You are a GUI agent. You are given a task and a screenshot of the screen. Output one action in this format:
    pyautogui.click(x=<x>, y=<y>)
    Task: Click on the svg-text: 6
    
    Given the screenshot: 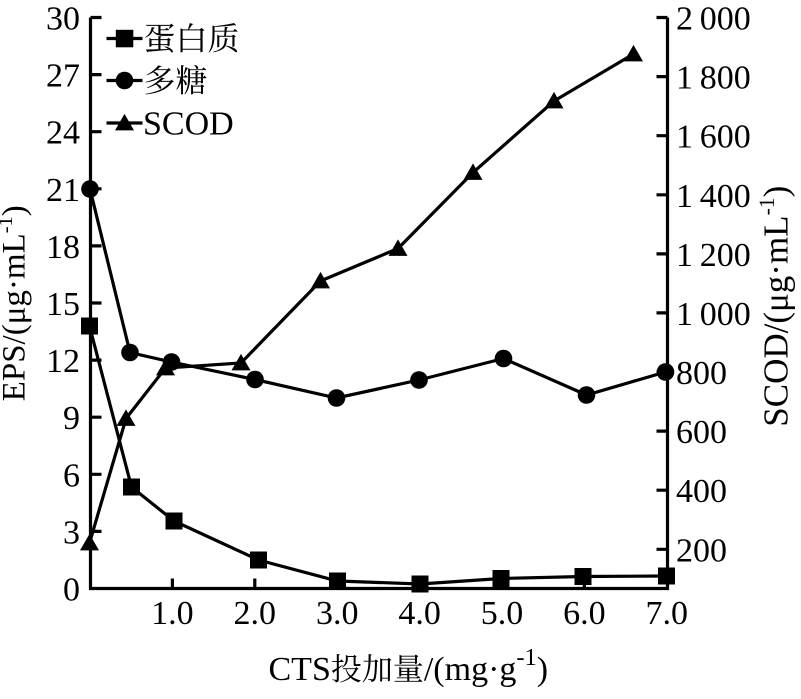 What is the action you would take?
    pyautogui.click(x=71, y=475)
    